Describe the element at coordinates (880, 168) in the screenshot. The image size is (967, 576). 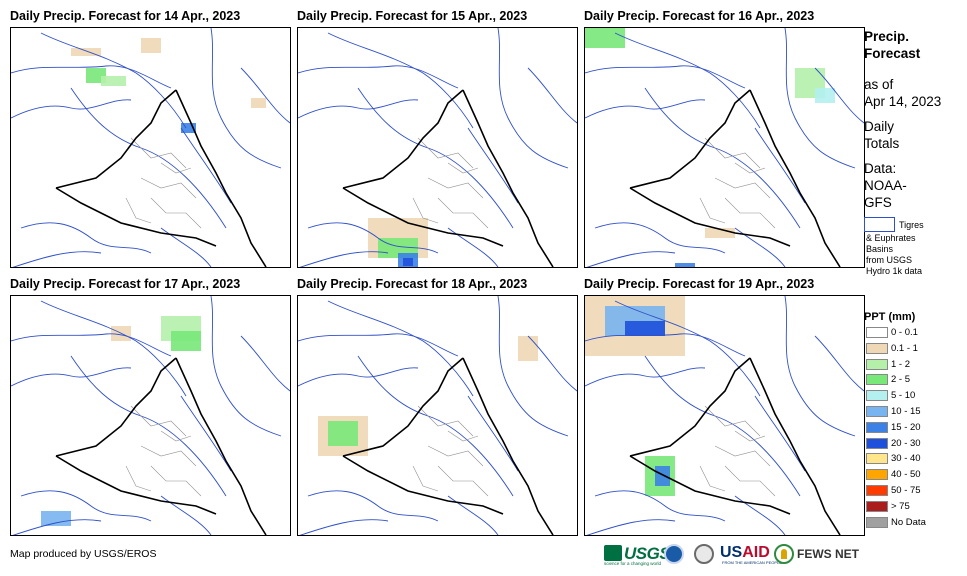
I see `data-source-line1: Data:` at that location.